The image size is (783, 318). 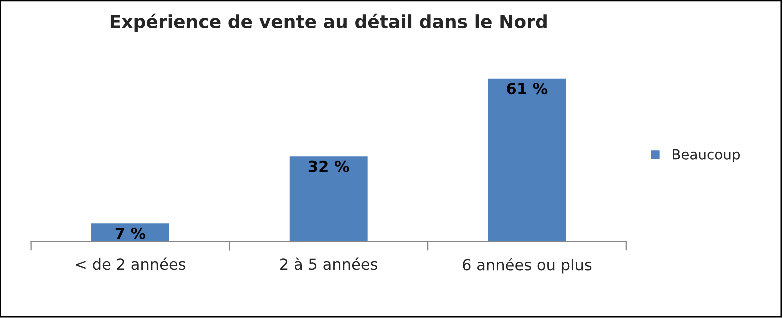 What do you see at coordinates (527, 266) in the screenshot?
I see `x-tick-label: 6 années ou plus` at bounding box center [527, 266].